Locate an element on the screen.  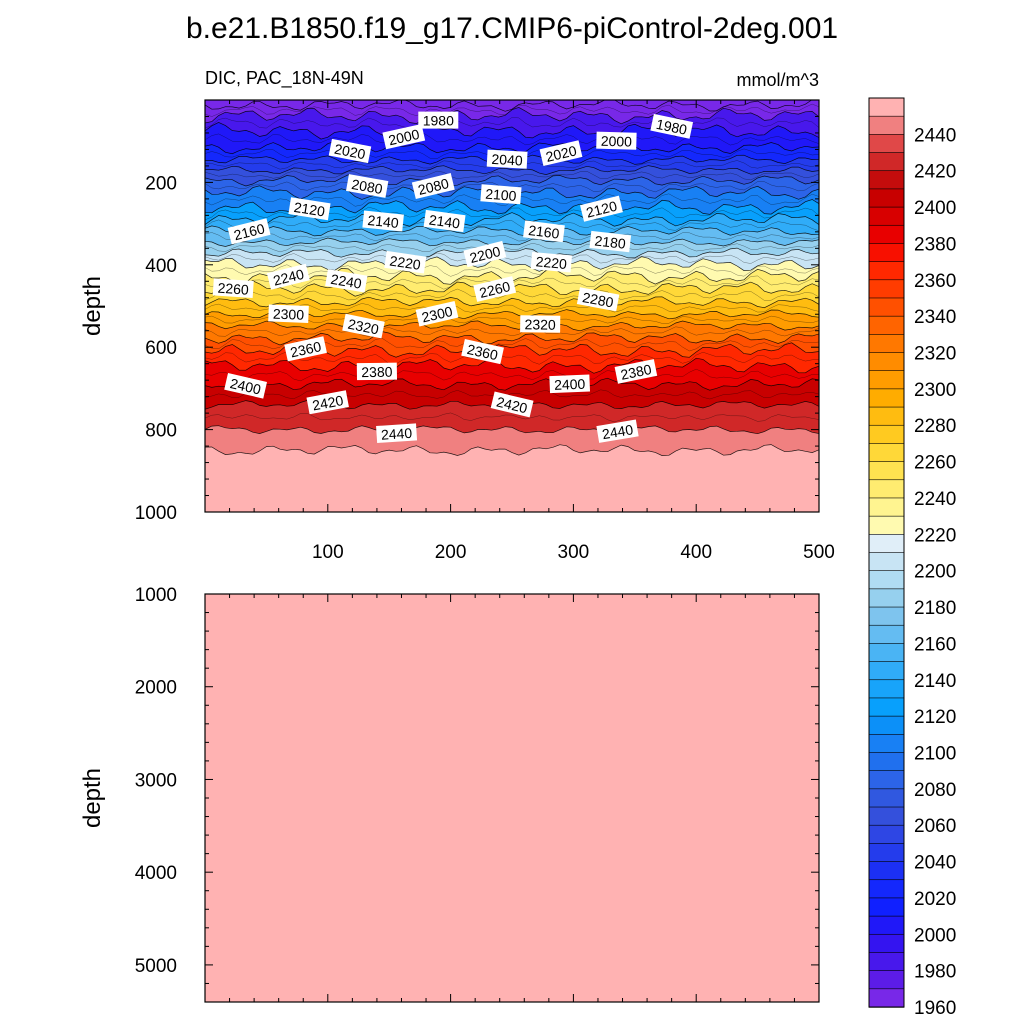
contour-label: 2100 is located at coordinates (501, 194).